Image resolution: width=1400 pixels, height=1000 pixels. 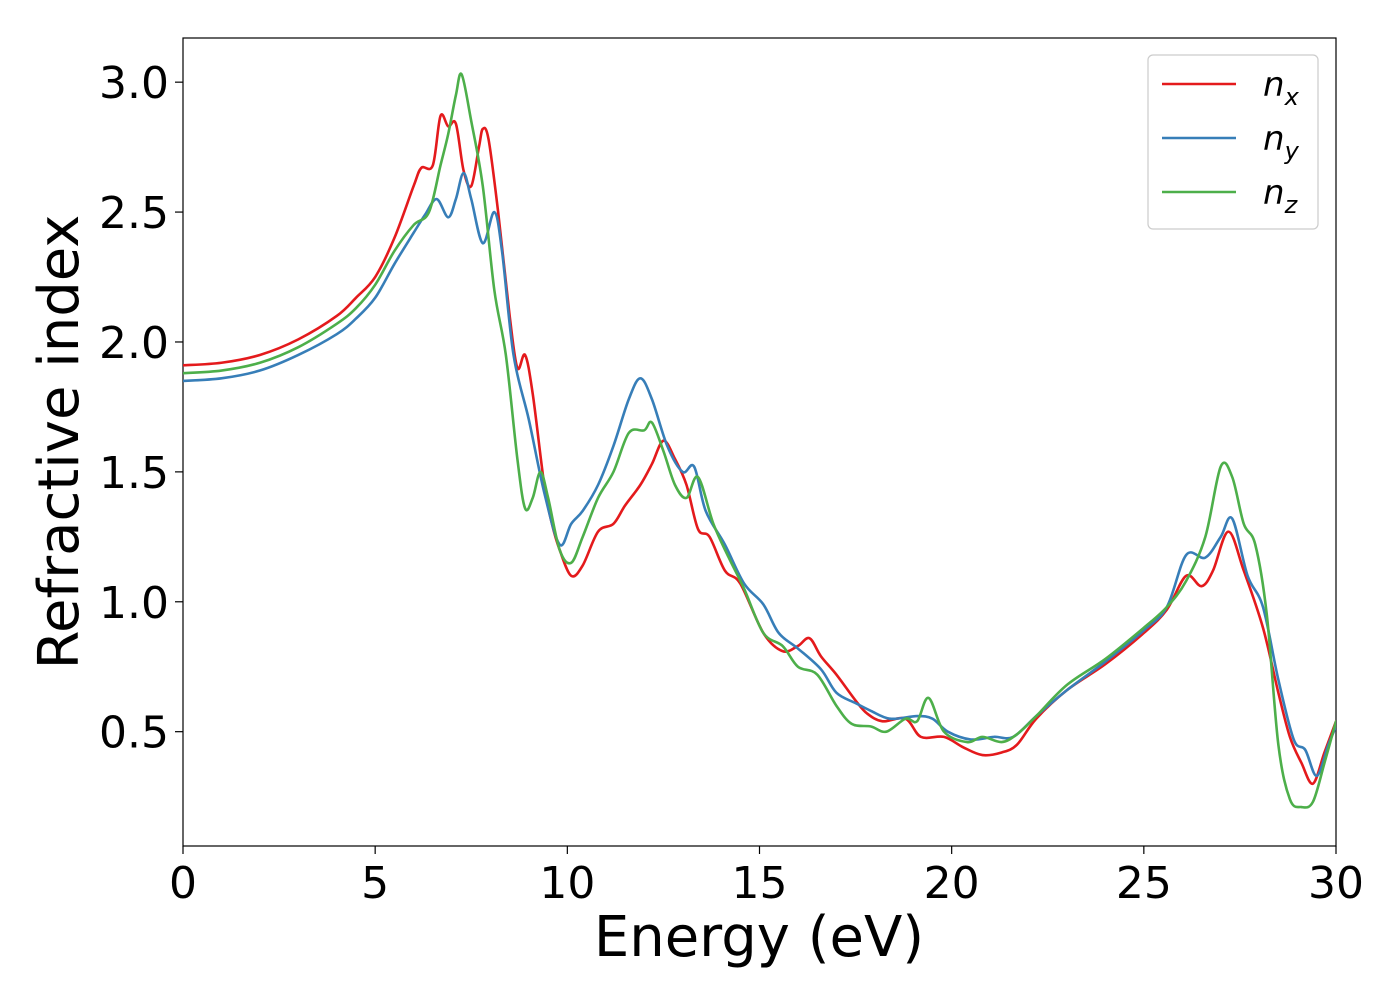 I want to click on y-axis-label: Refractive index, so click(x=59, y=442).